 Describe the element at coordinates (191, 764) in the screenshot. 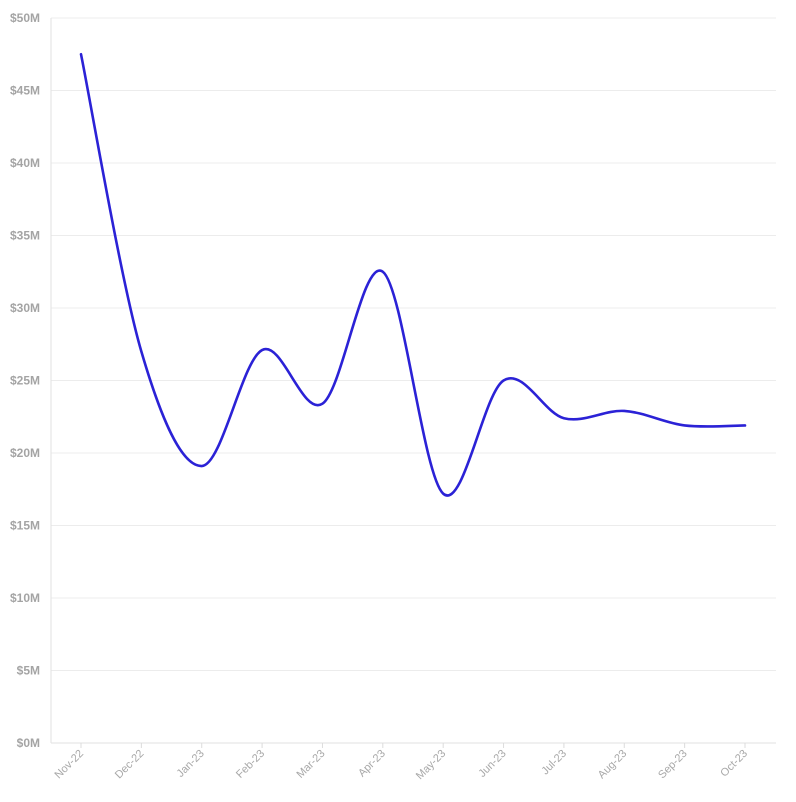

I see `x-tick-label: Jan-23` at that location.